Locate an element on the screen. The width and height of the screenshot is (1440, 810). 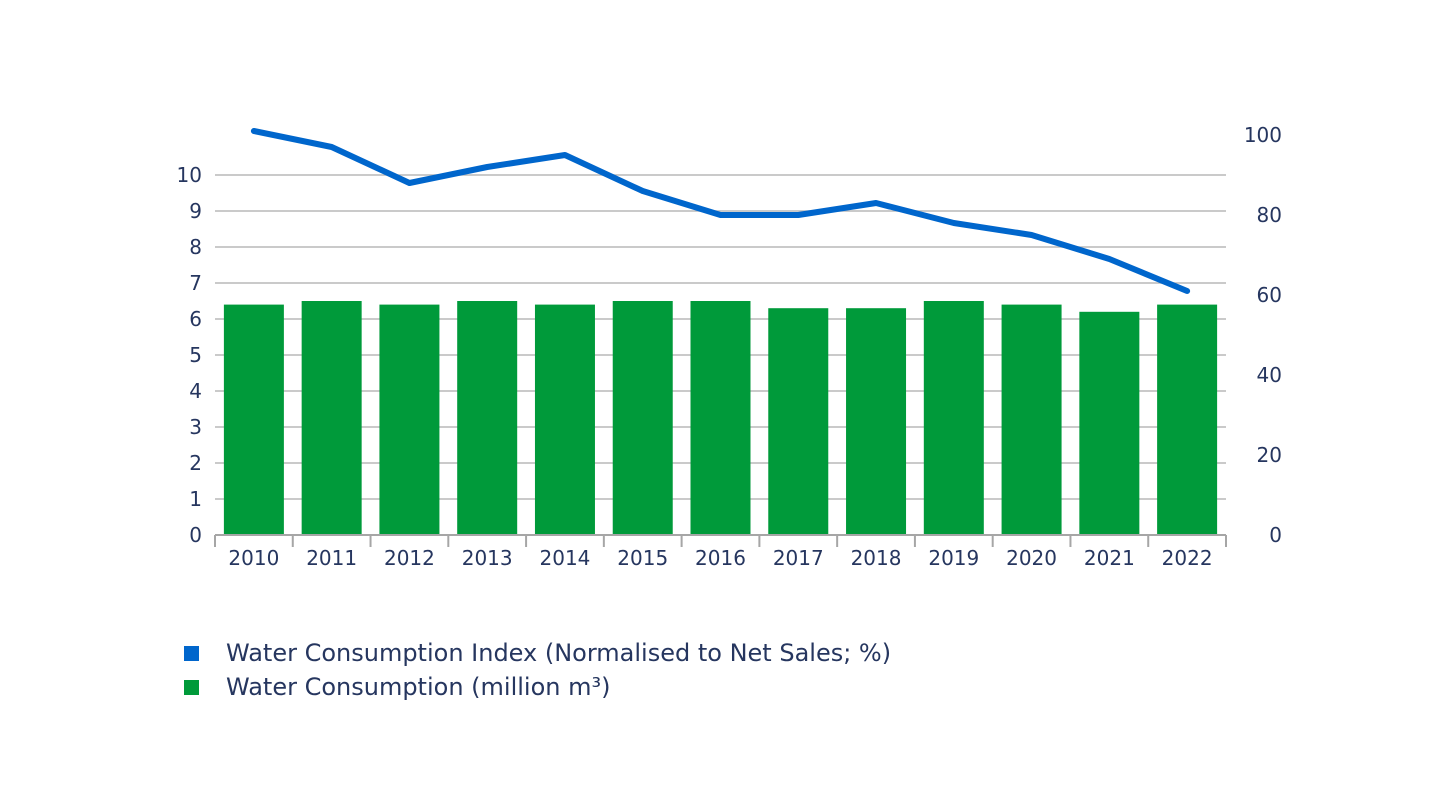
x-tick-label: 2016 is located at coordinates (720, 558).